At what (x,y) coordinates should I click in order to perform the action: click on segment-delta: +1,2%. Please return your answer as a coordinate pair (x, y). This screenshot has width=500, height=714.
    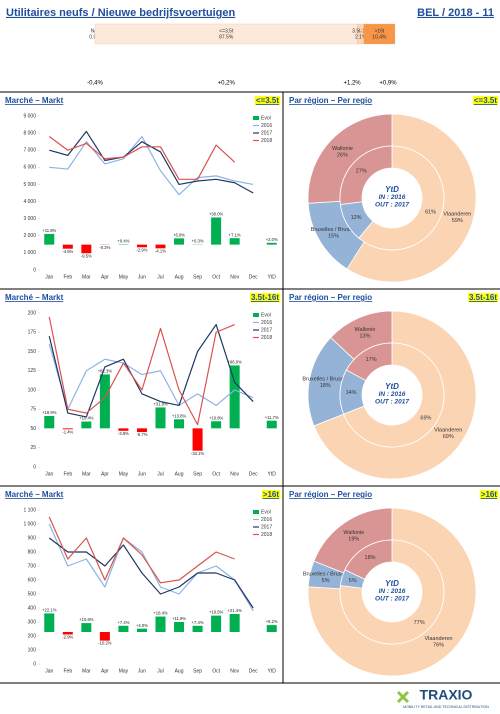
    Looking at the image, I should click on (352, 84).